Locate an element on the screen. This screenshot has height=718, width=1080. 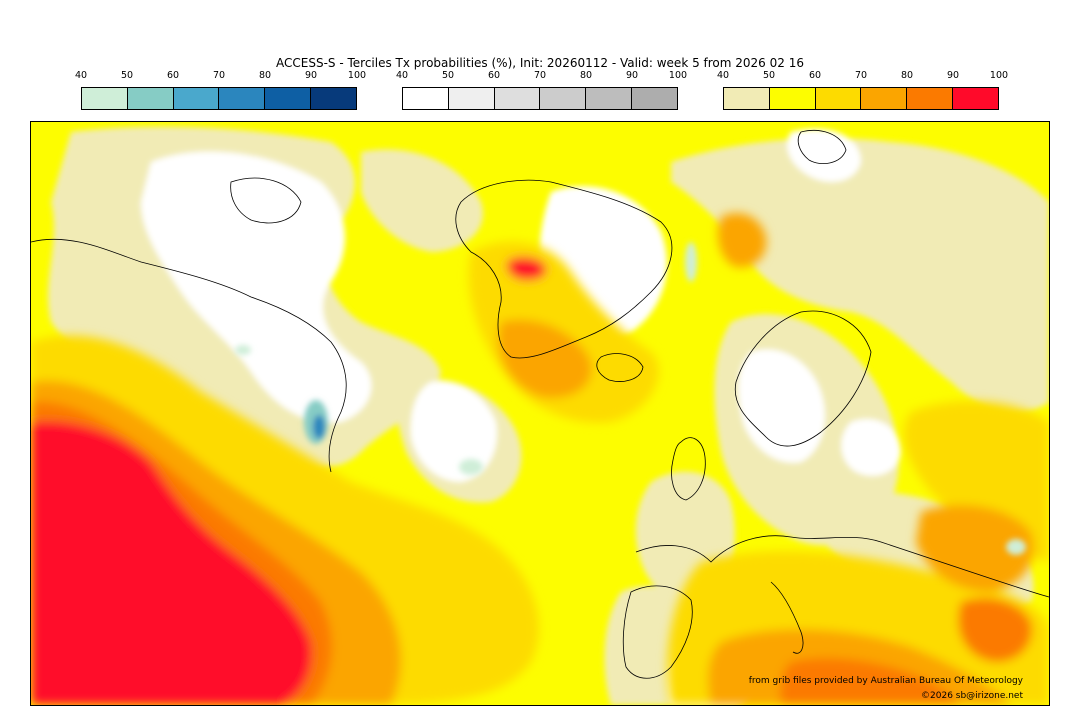
coastline-arctic-islands is located at coordinates (266, 200).